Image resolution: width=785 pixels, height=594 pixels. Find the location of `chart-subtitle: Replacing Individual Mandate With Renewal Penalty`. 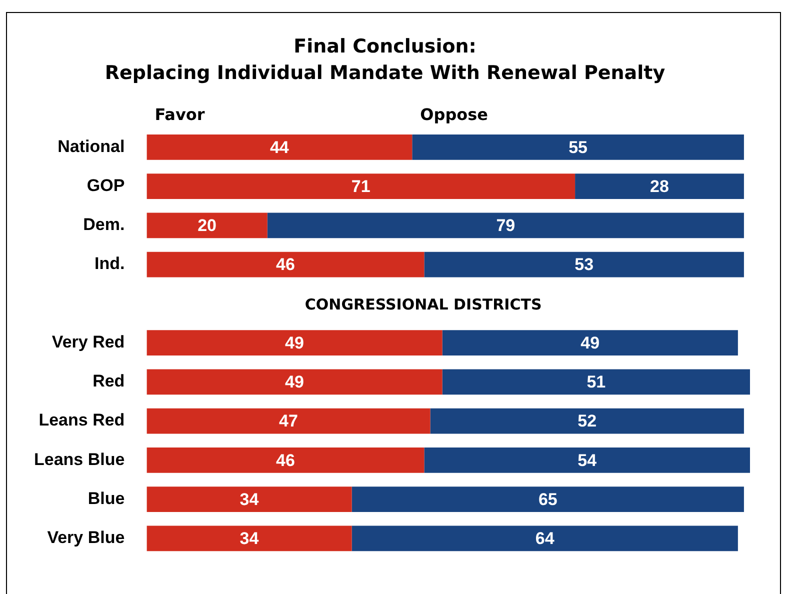

chart-subtitle: Replacing Individual Mandate With Renewal Penalty is located at coordinates (385, 73).